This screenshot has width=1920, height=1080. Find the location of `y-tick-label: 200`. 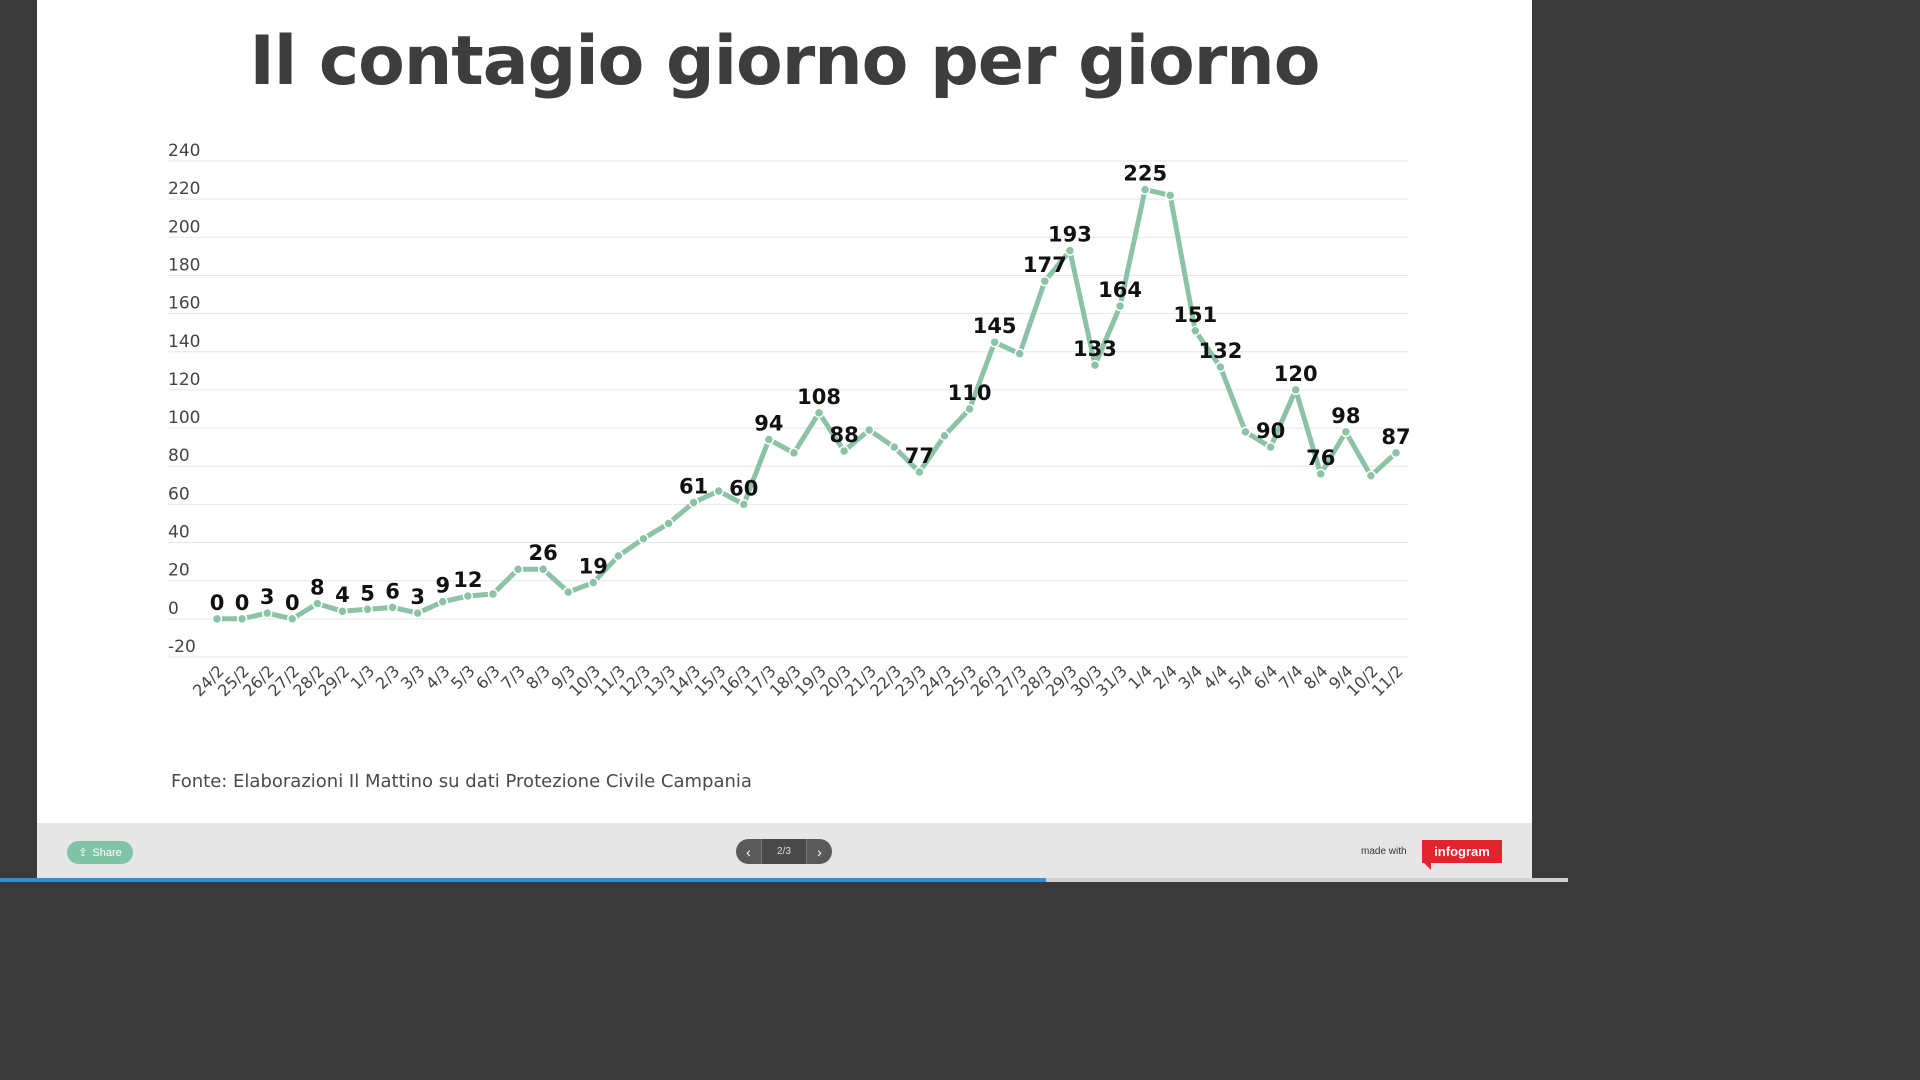

y-tick-label: 200 is located at coordinates (184, 227).